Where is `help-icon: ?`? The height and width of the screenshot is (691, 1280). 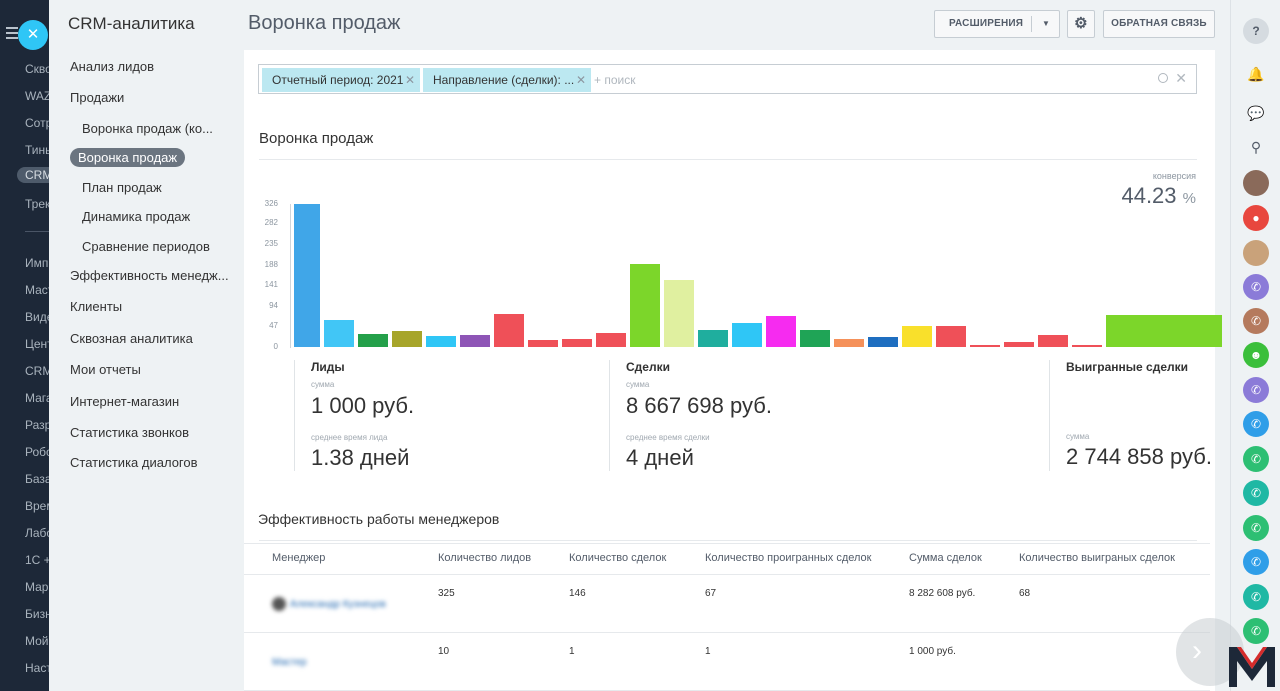
help-icon: ? is located at coordinates (1256, 31).